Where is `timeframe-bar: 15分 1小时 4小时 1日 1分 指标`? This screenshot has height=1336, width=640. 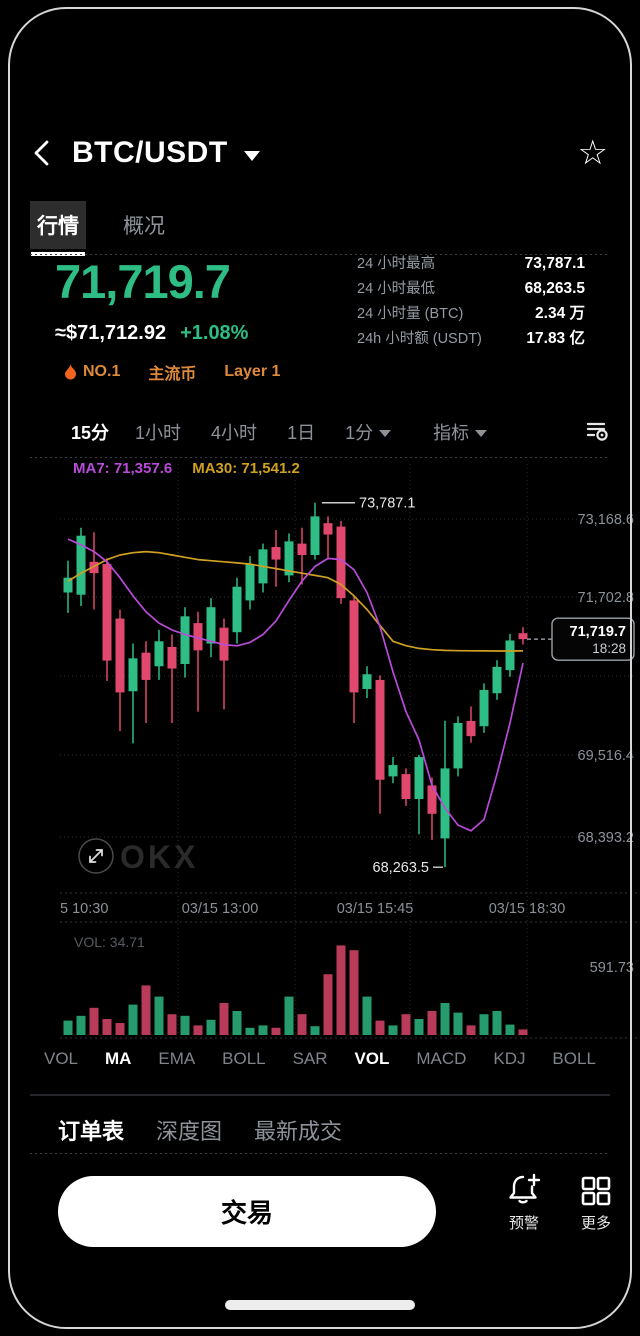
timeframe-bar: 15分 1小时 4小时 1日 1分 指标 is located at coordinates (320, 432).